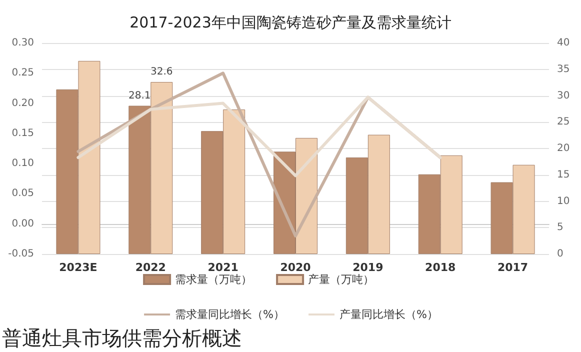 This screenshot has height=352, width=581. I want to click on y2-tick-label: 30, so click(563, 96).